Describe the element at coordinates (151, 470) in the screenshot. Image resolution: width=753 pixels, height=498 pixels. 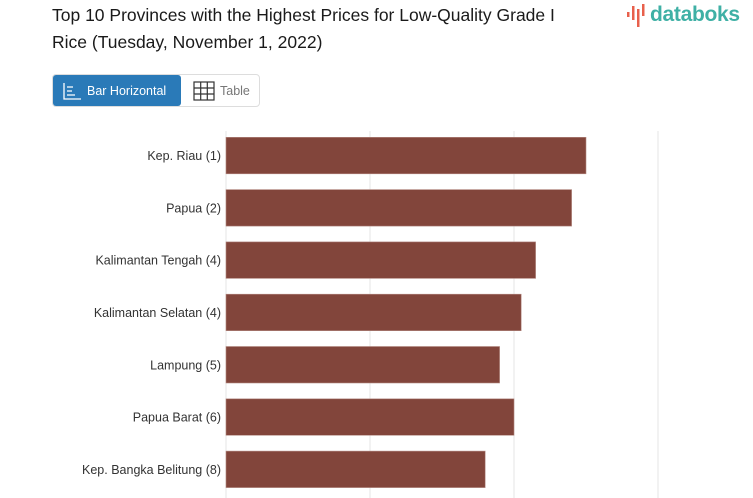
I see `category-label: Kep. Bangka Belitung (8)` at that location.